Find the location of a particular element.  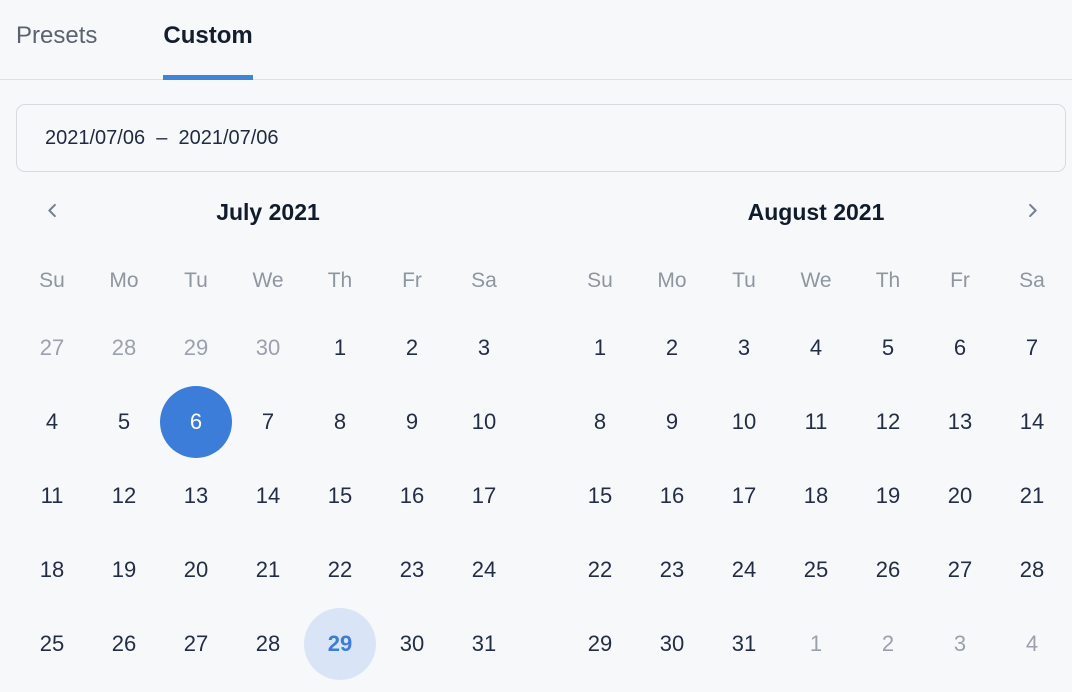

day-cell-wrap: 31 is located at coordinates (744, 644).